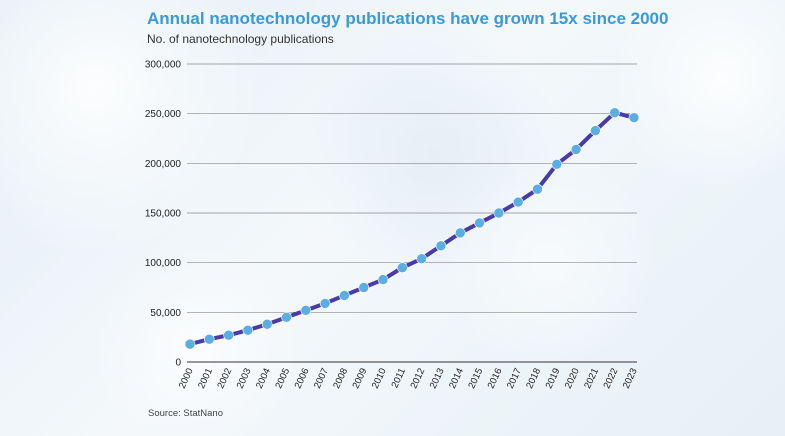  What do you see at coordinates (553, 379) in the screenshot?
I see `x-tick-label: 2019` at bounding box center [553, 379].